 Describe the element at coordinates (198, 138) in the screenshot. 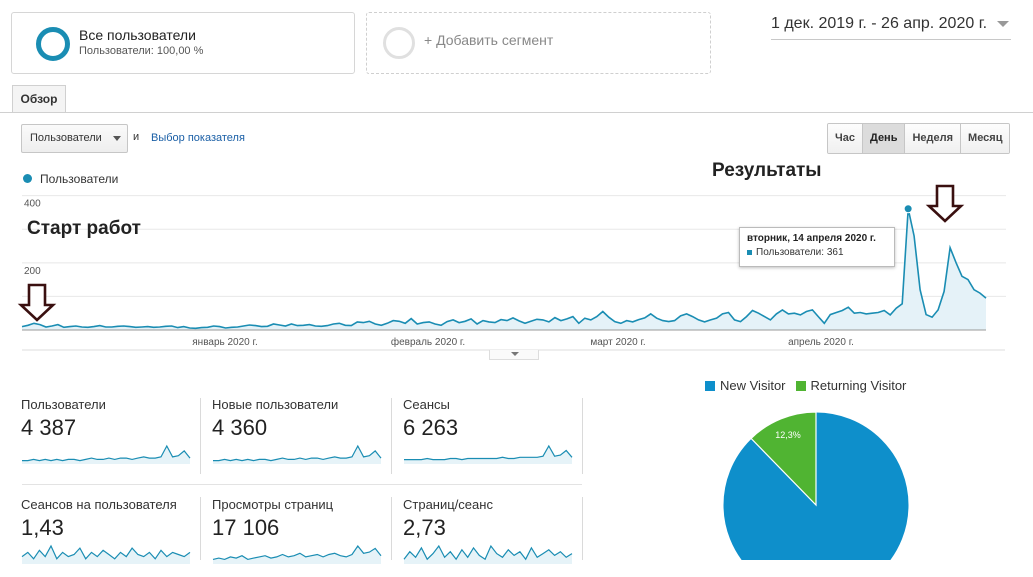

I see `pick-metric-link: Выбор показателя` at that location.